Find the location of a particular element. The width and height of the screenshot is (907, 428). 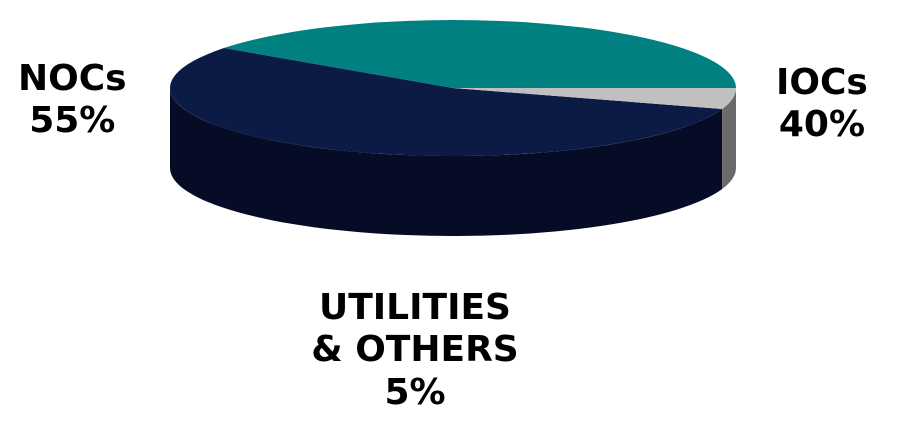

slice-label-utilities: UTILITIES & OTHERS 5% is located at coordinates (415, 350).